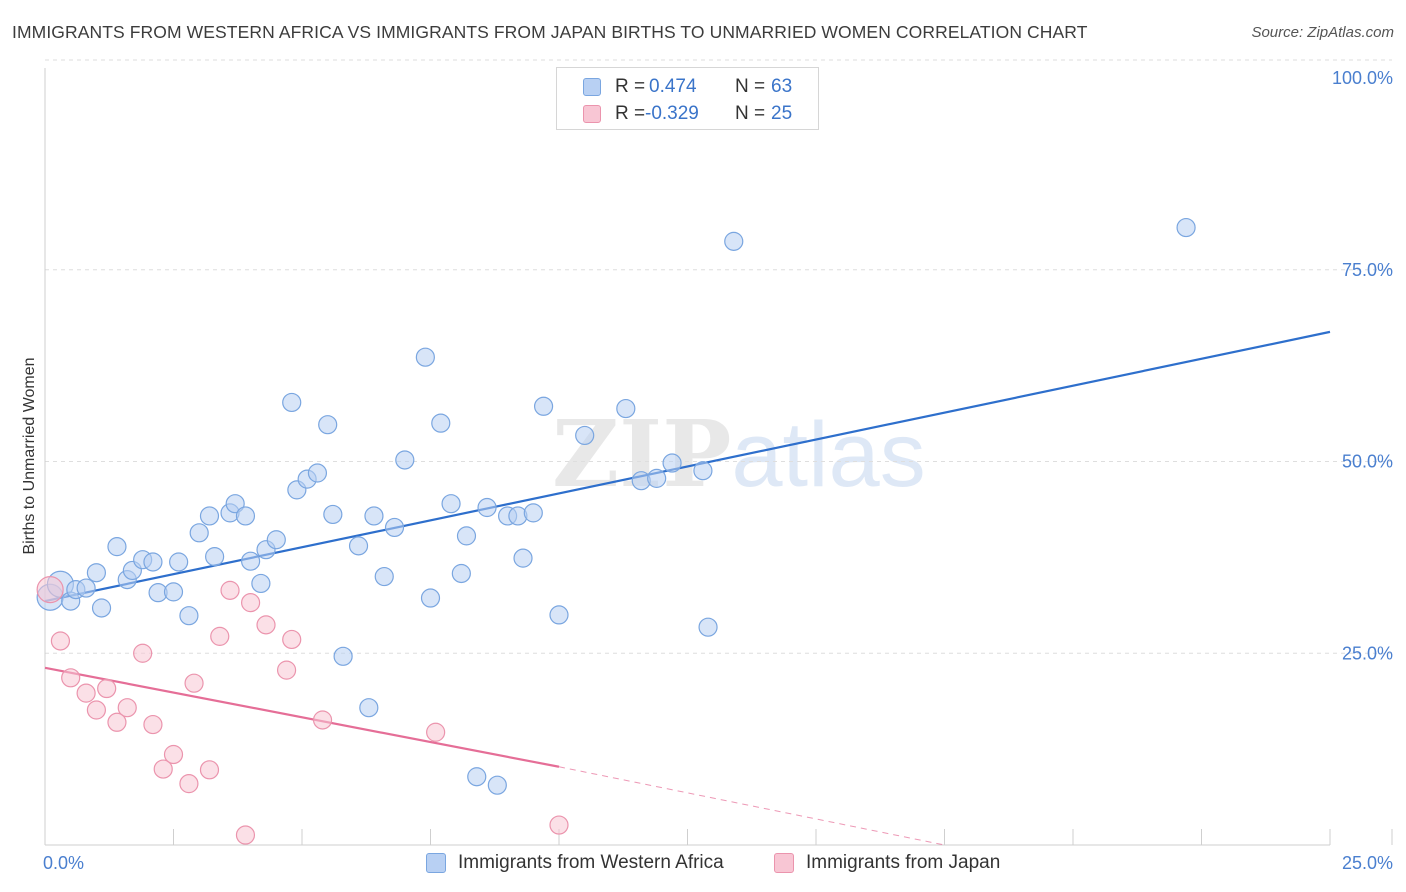  What do you see at coordinates (1367, 863) in the screenshot?
I see `x-tick-label: 25.0%` at bounding box center [1367, 863].